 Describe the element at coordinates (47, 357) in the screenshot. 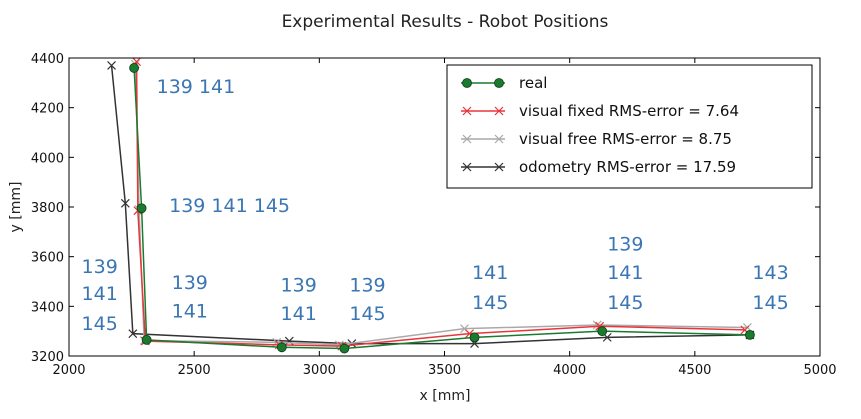

I see `y-tick-label: 3200` at that location.